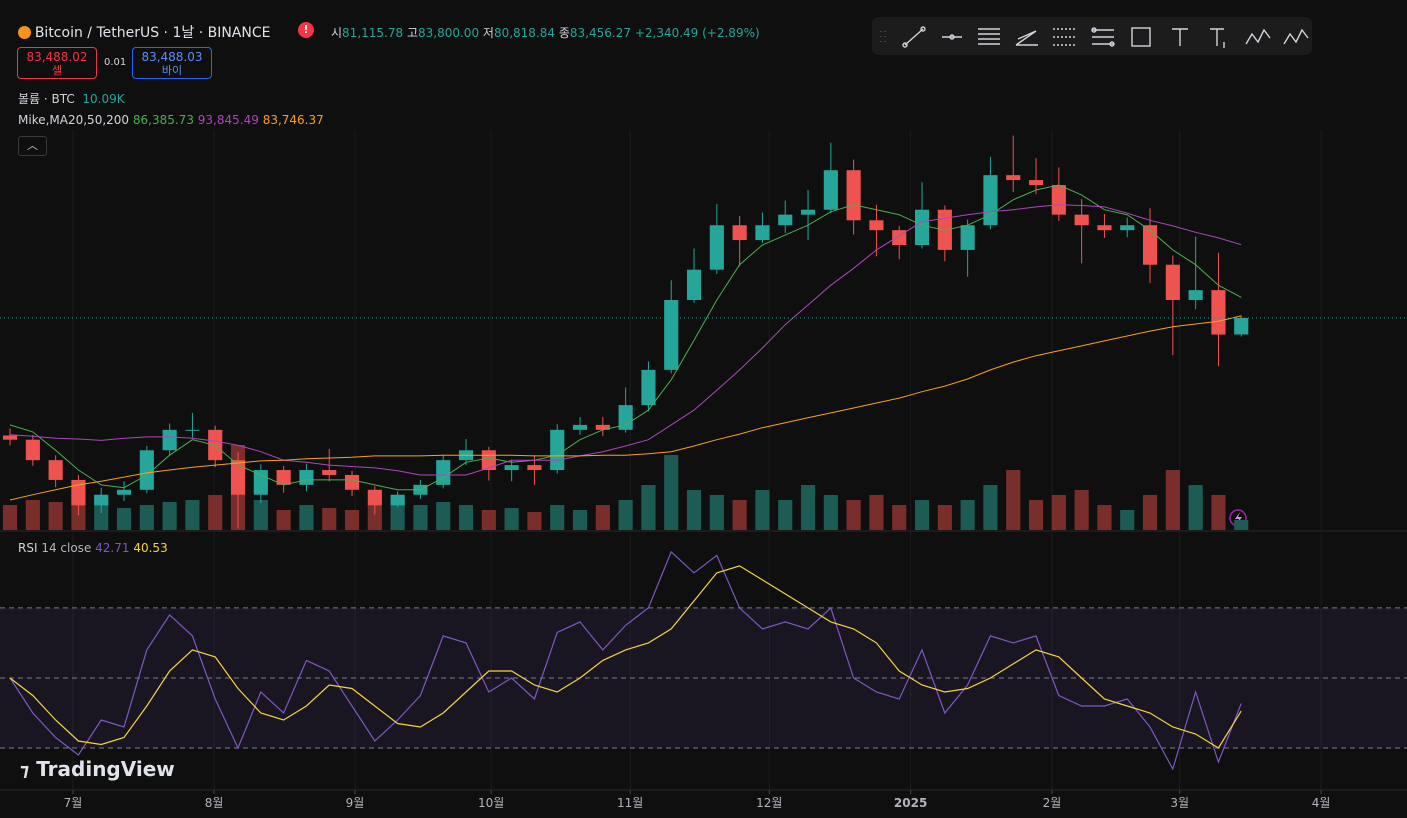 This screenshot has width=1407, height=818. Describe the element at coordinates (73, 803) in the screenshot. I see `x-tick-label: 7월` at that location.